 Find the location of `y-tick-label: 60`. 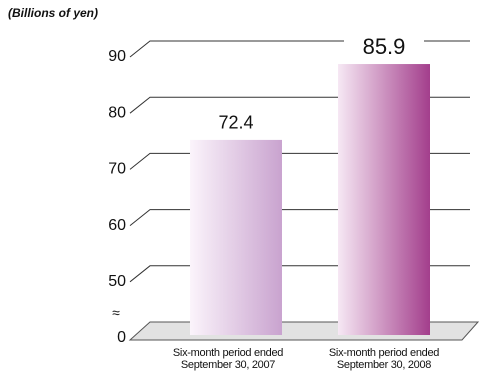

y-tick-label: 60 is located at coordinates (117, 225).